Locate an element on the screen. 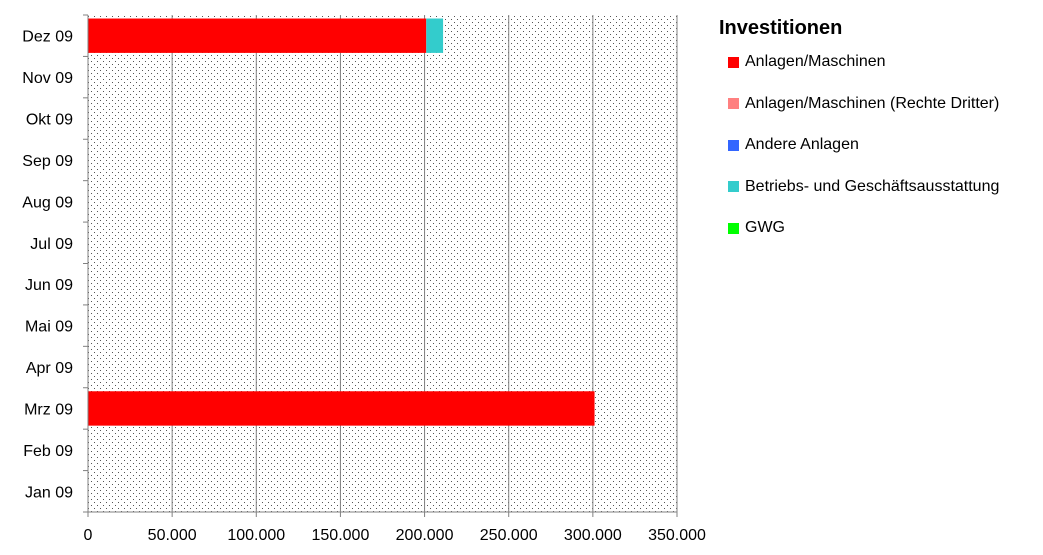  x-tick-label-2: 100.000 is located at coordinates (256, 535).